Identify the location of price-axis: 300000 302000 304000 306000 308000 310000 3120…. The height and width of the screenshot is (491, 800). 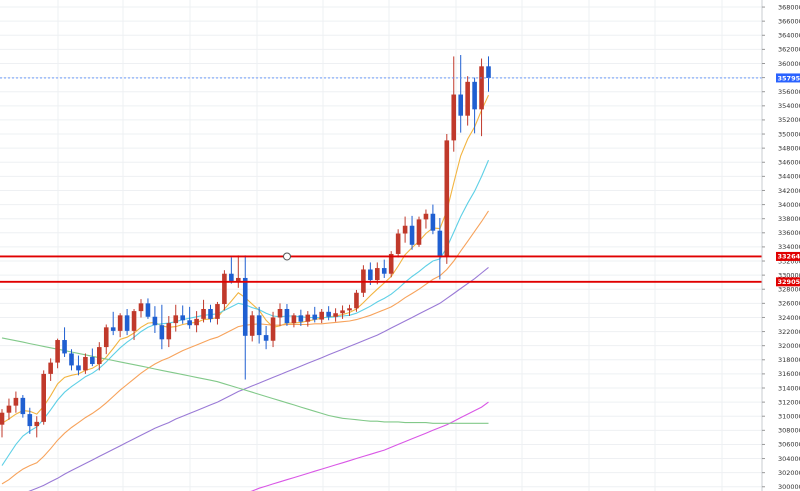
(780, 245).